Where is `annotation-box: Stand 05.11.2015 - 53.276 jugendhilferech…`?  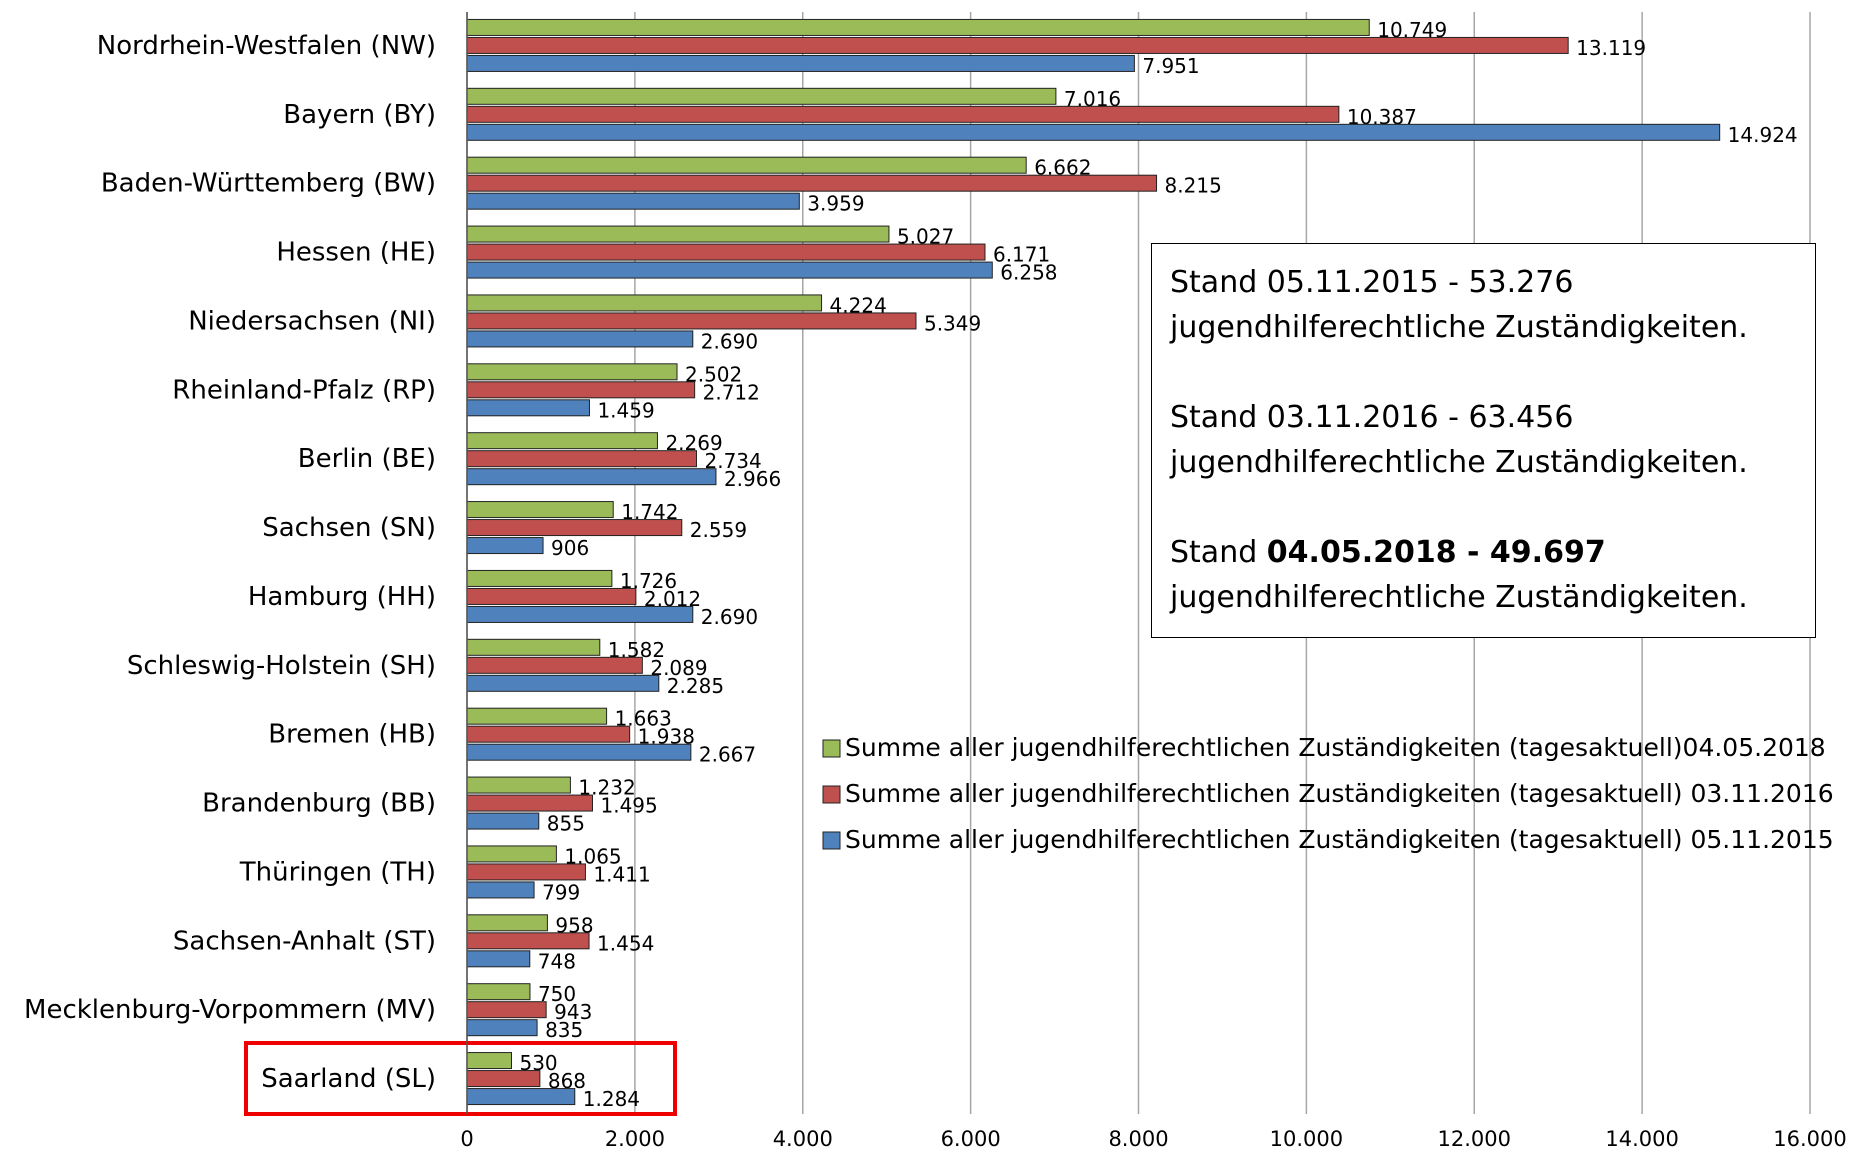
annotation-box: Stand 05.11.2015 - 53.276 jugendhilferech… is located at coordinates (1483, 440).